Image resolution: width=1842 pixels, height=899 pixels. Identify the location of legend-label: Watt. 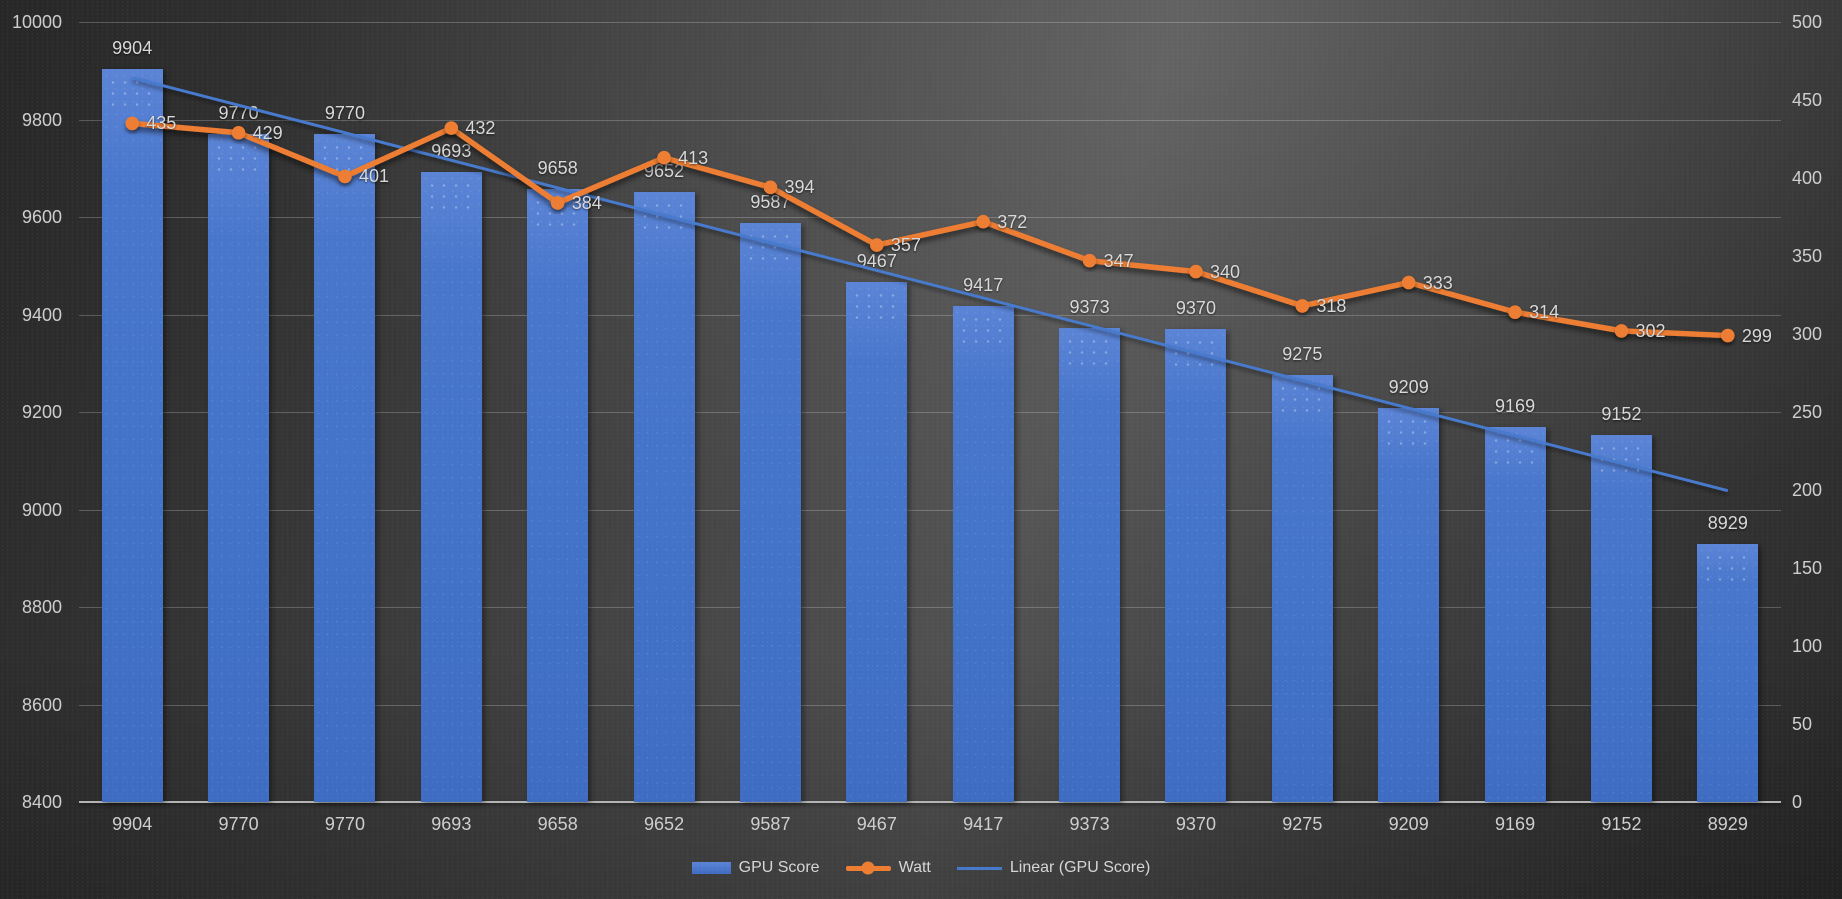
(914, 867).